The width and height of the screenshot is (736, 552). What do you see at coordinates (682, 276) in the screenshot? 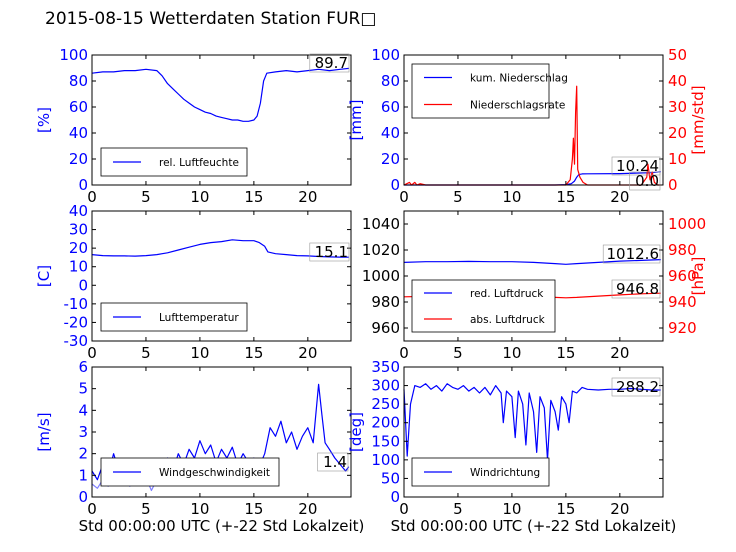
I see `y2-tick-label-3-2: 960` at bounding box center [682, 276].